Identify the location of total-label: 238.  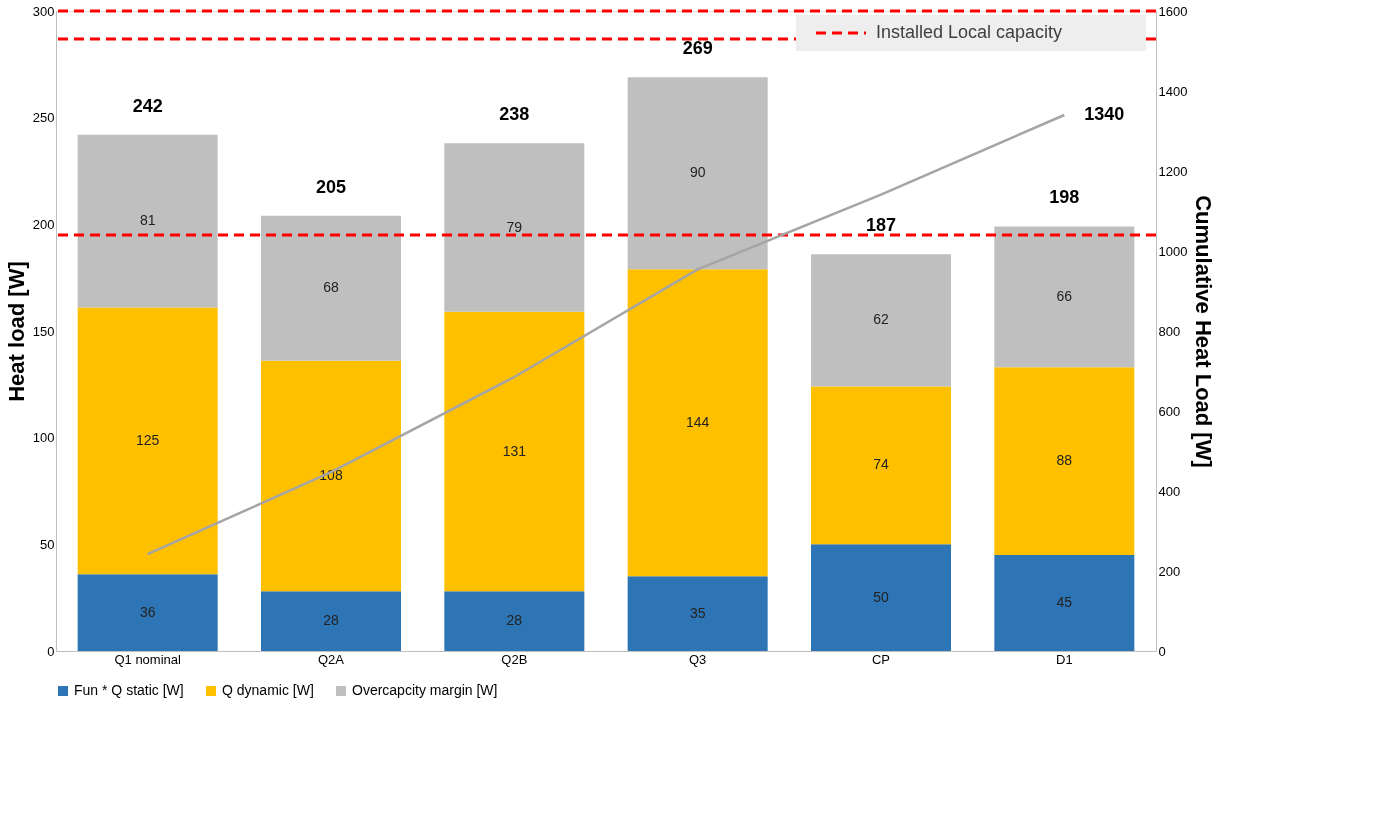
(514, 114).